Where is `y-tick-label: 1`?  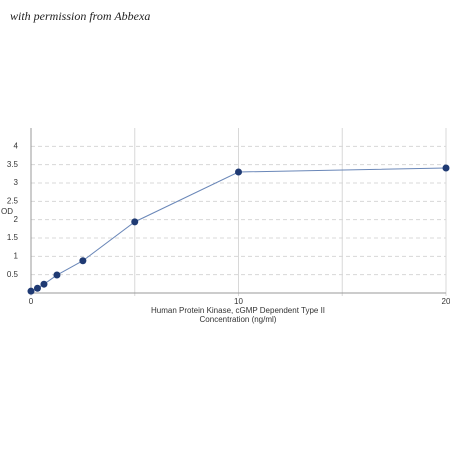
y-tick-label: 1 is located at coordinates (16, 255).